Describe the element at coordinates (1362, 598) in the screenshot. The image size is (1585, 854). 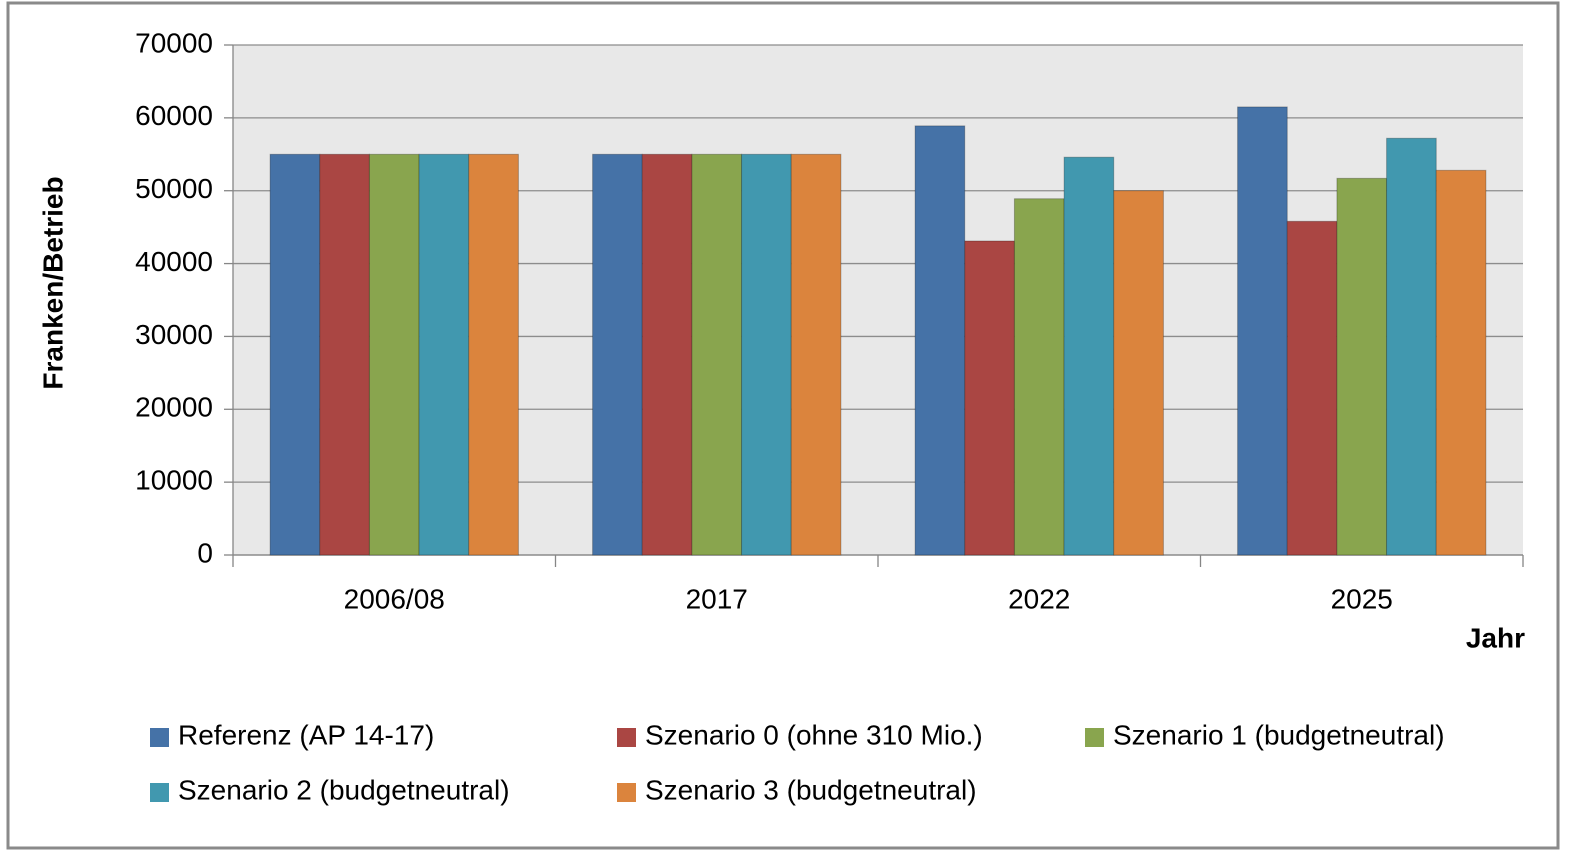
I see `x-tick-label: 2025` at that location.